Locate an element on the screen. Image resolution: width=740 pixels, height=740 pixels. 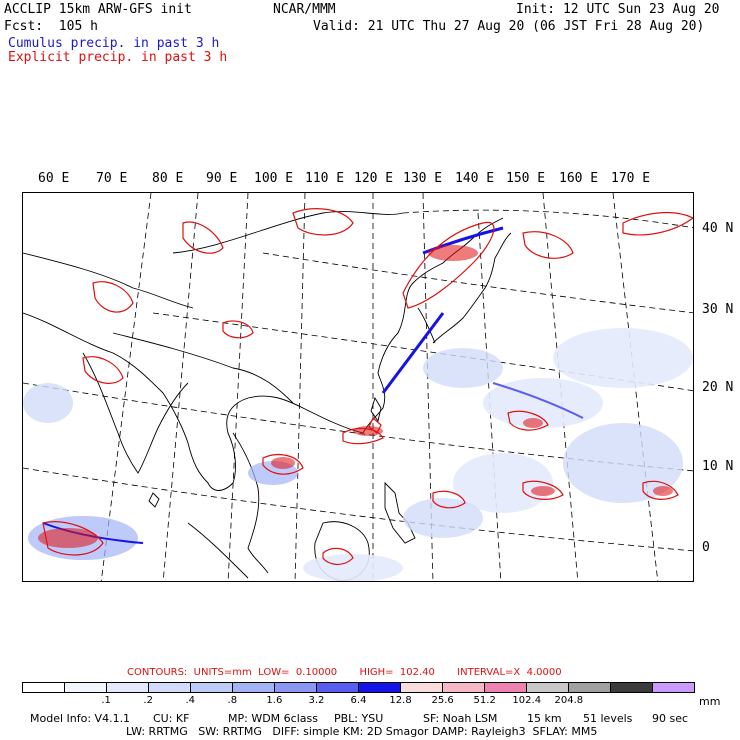
legend-explicit: Explicit precip. in past 3 h is located at coordinates (118, 57).